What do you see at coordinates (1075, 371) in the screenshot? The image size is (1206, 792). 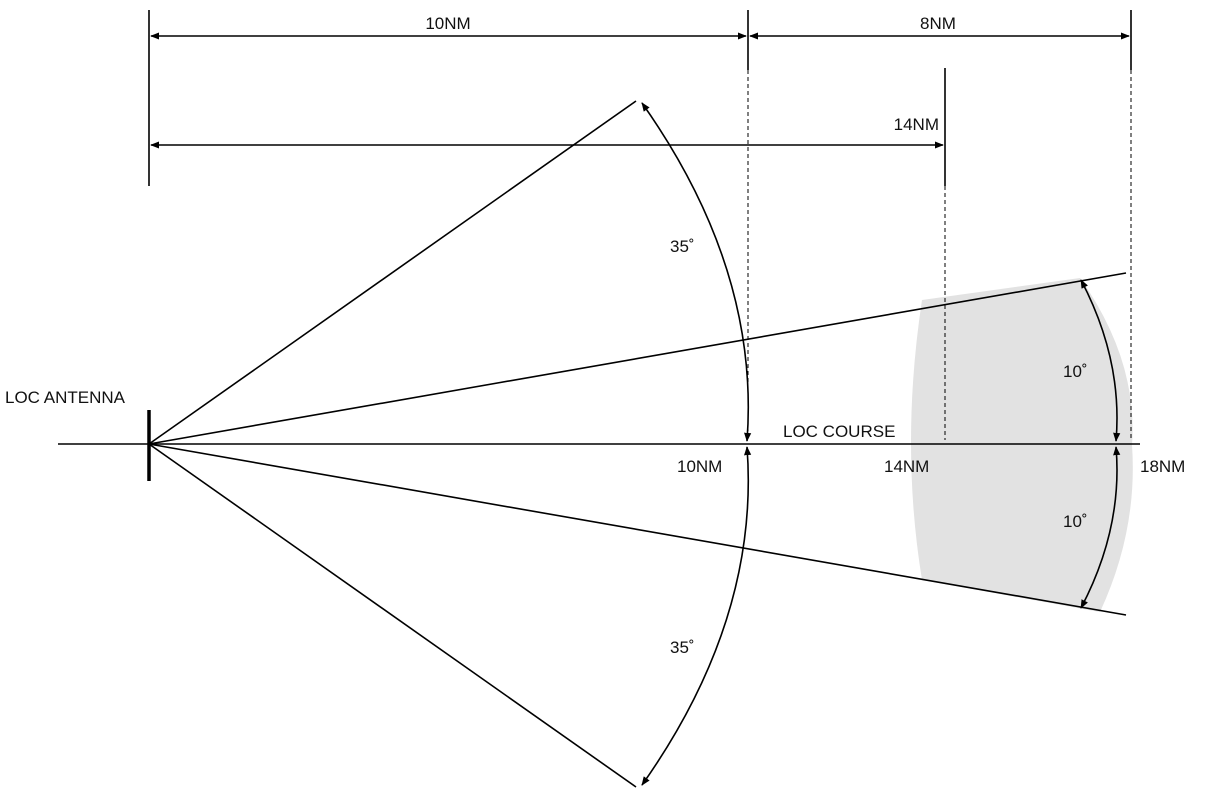 I see `label-angle-10-upper: 10˚` at bounding box center [1075, 371].